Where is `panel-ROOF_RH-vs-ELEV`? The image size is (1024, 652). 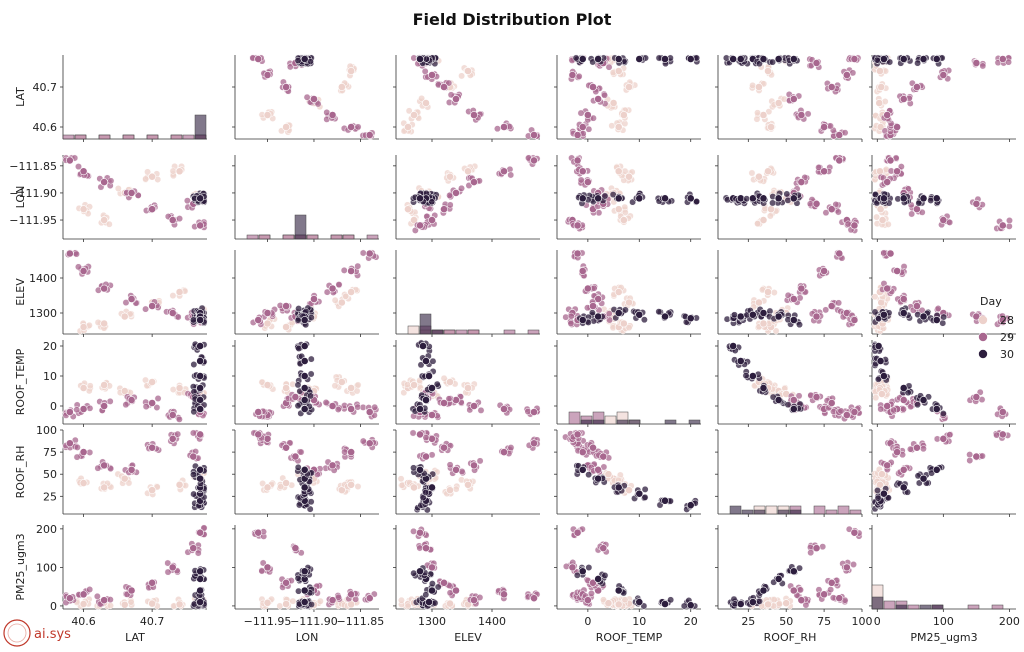 panel-ROOF_RH-vs-ELEV is located at coordinates (467, 473).